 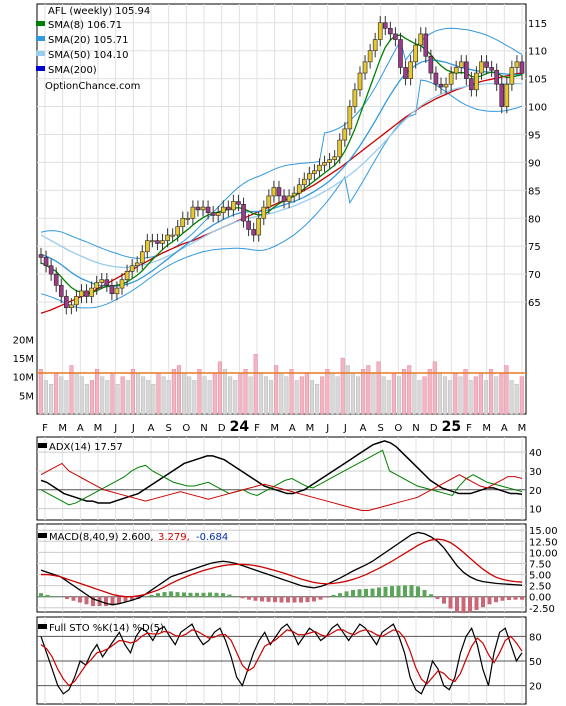 I want to click on macd-swatch, so click(x=42, y=535).